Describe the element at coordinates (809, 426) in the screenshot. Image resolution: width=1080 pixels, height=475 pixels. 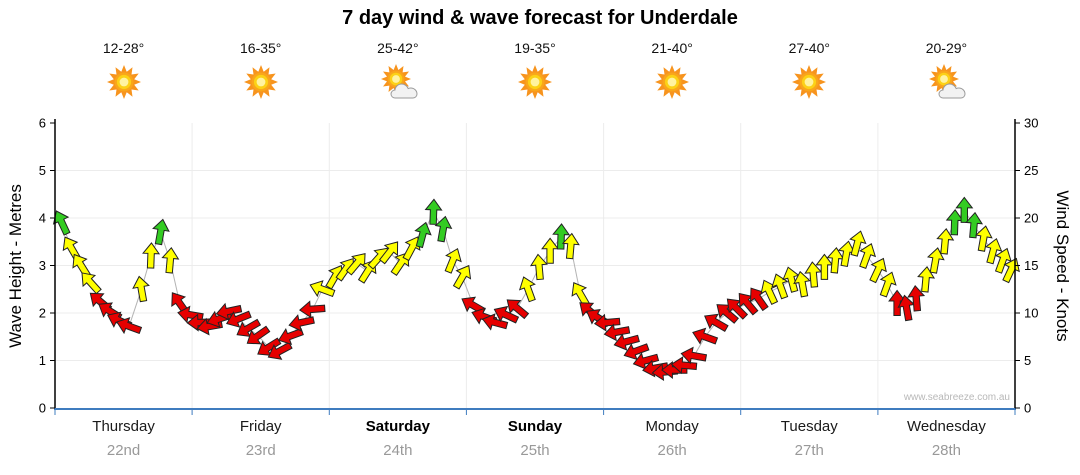
I see `day-name: Tuesday` at that location.